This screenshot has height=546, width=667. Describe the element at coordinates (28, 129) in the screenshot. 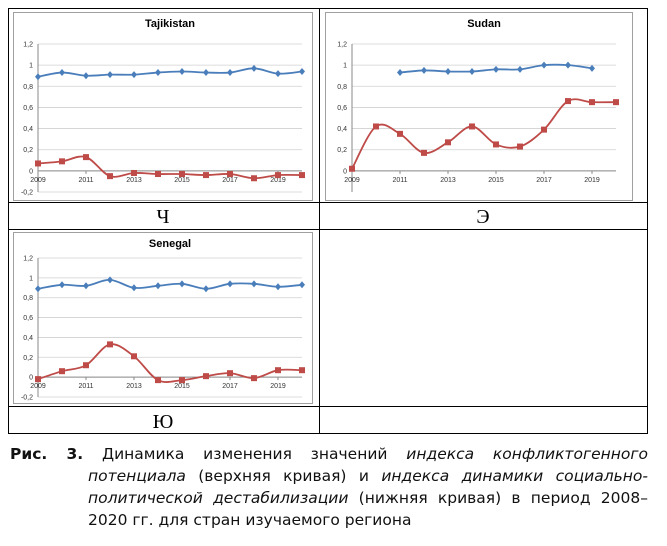

I see `y-tick-label: 0,4` at that location.